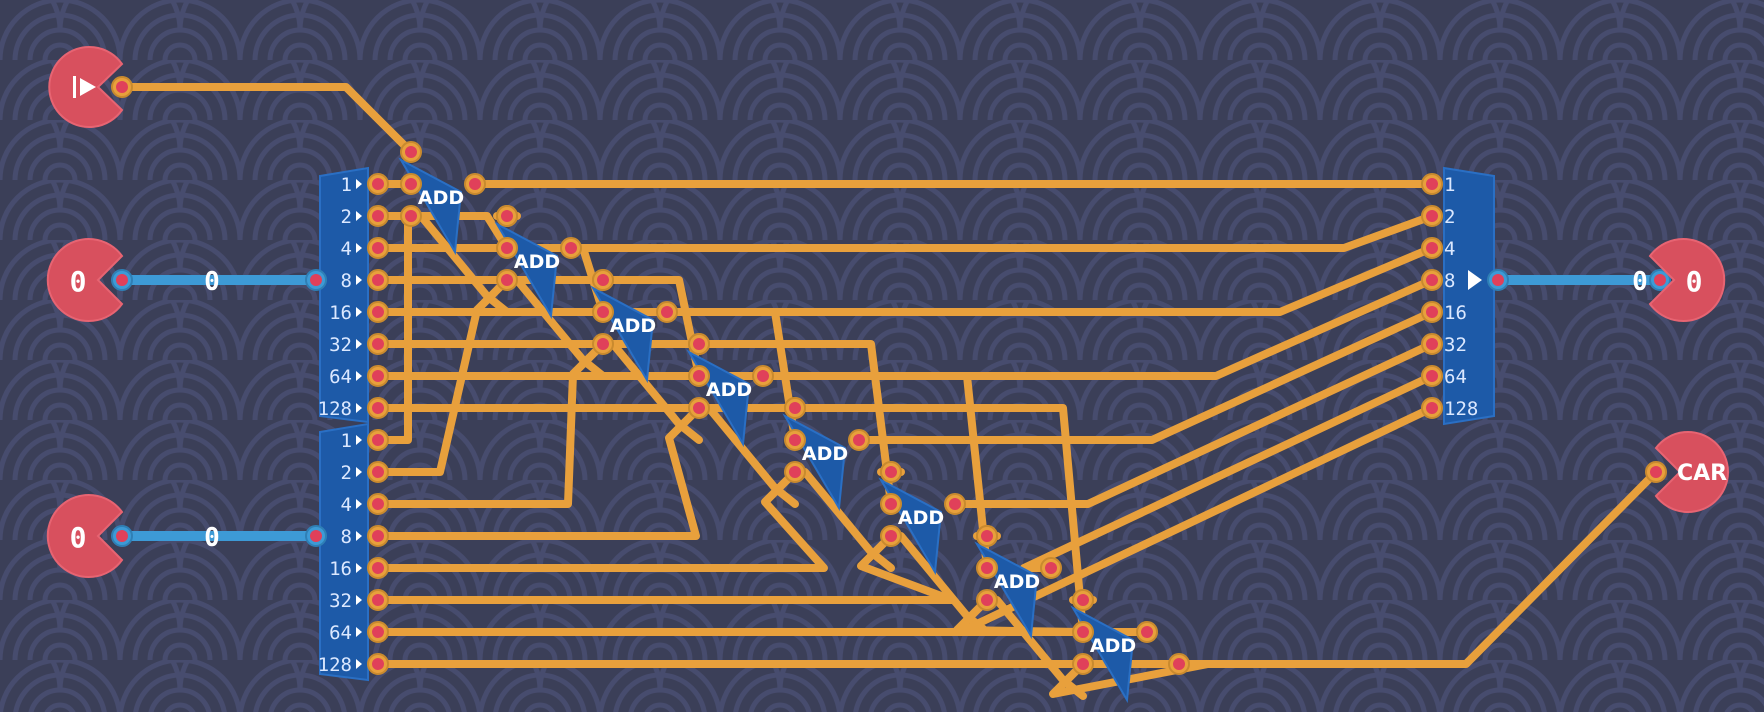 Image resolution: width=1764 pixels, height=712 pixels. Describe the element at coordinates (340, 633) in the screenshot. I see `splitter-b-bit-label: 64` at that location.